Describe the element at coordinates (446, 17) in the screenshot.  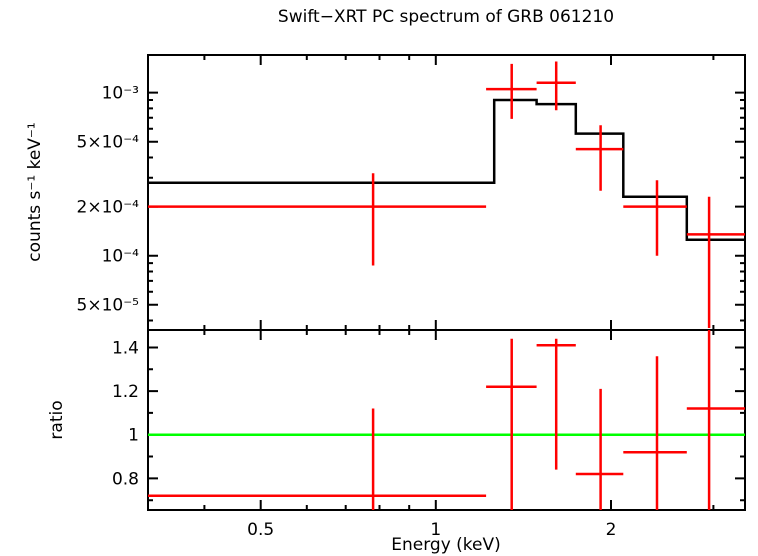
I see `chart-title: Swift−XRT PC spectrum of GRB 061210` at that location.